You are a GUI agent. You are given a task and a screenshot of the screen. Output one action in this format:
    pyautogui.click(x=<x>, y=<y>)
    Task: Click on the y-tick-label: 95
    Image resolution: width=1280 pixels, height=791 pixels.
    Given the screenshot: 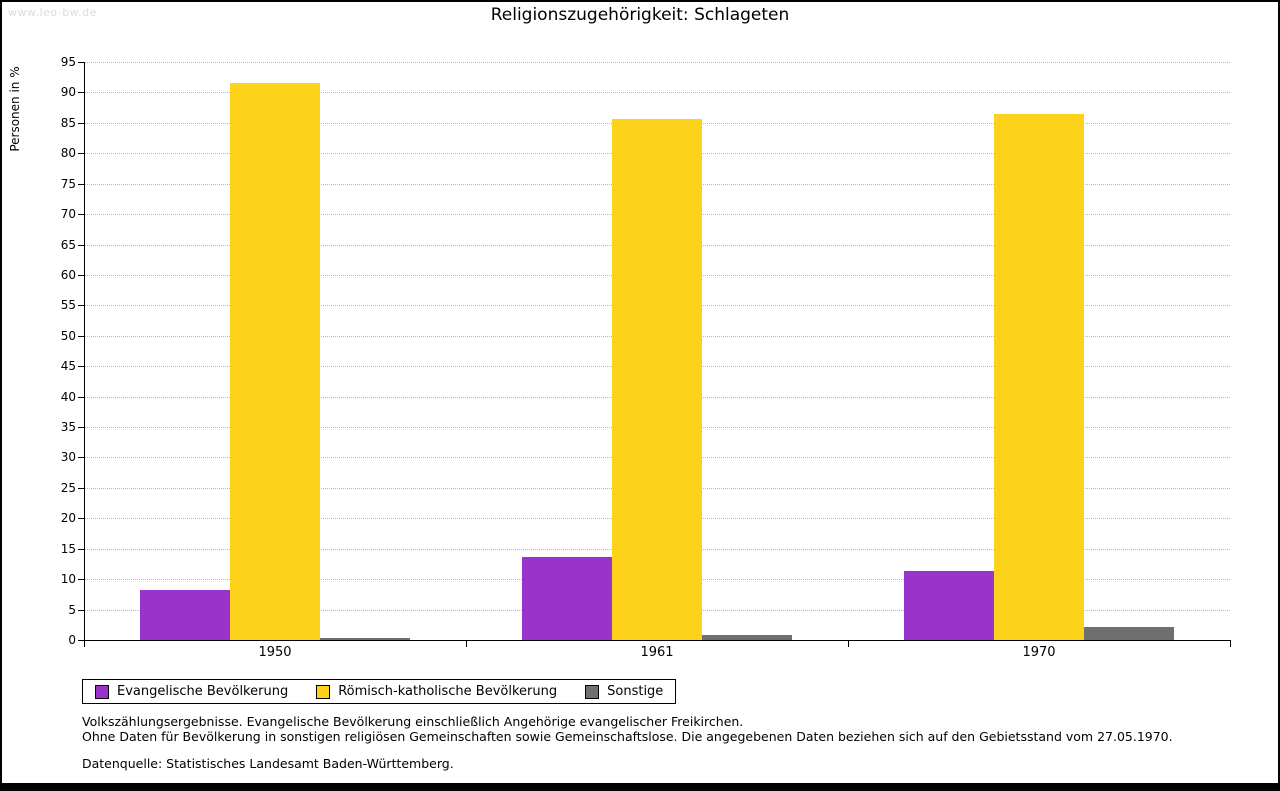 What is the action you would take?
    pyautogui.click(x=68, y=62)
    